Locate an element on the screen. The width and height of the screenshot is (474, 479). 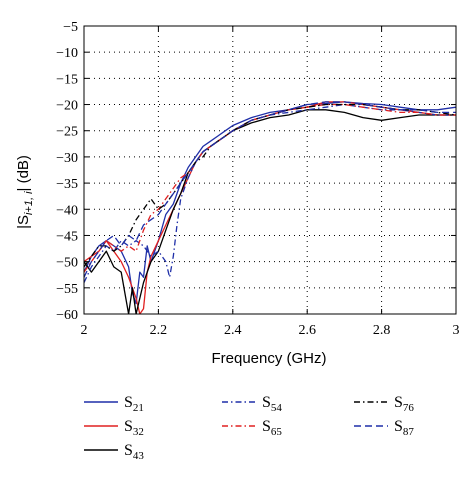
y-tick-label: −35 is located at coordinates (67, 184).